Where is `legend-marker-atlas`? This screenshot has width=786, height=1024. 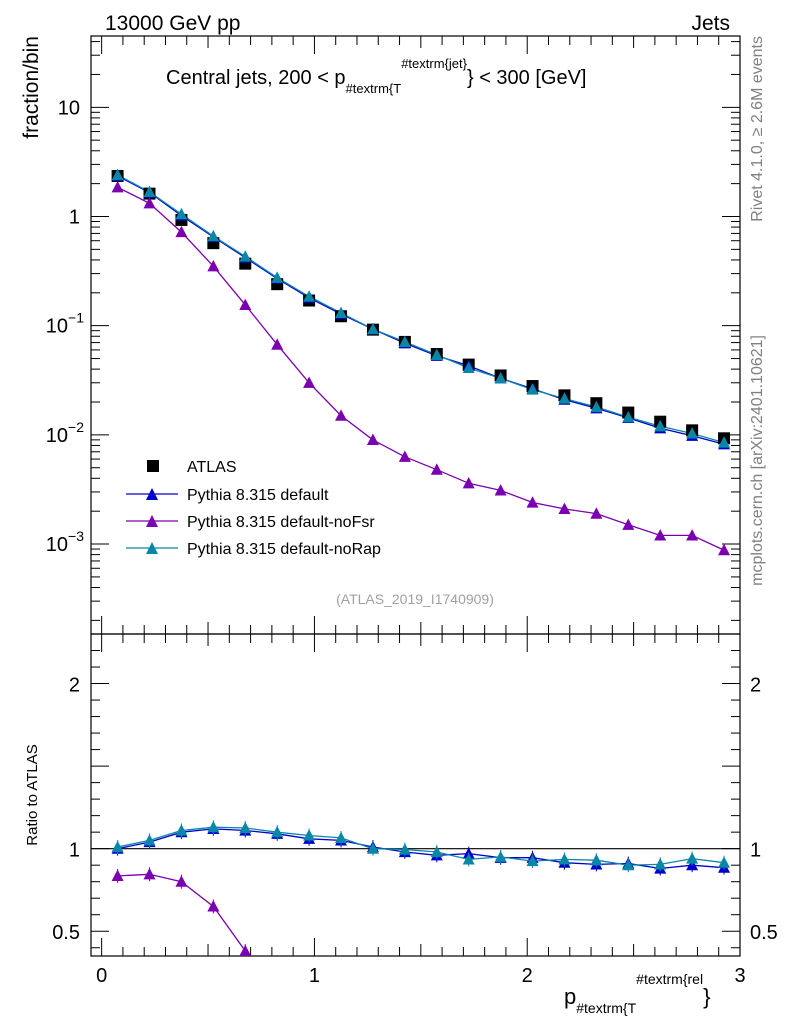
legend-marker-atlas is located at coordinates (153, 466).